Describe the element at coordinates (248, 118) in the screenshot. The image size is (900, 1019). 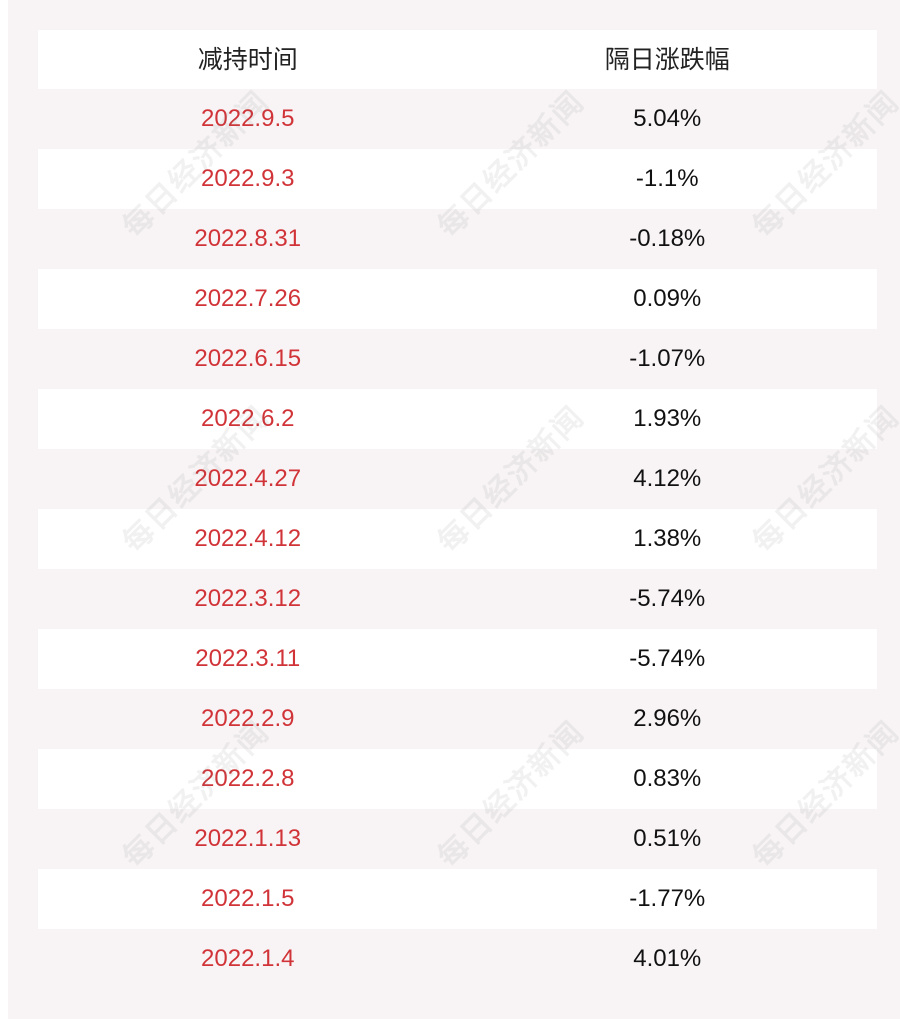
I see `reduction-date: 2022.9.5` at that location.